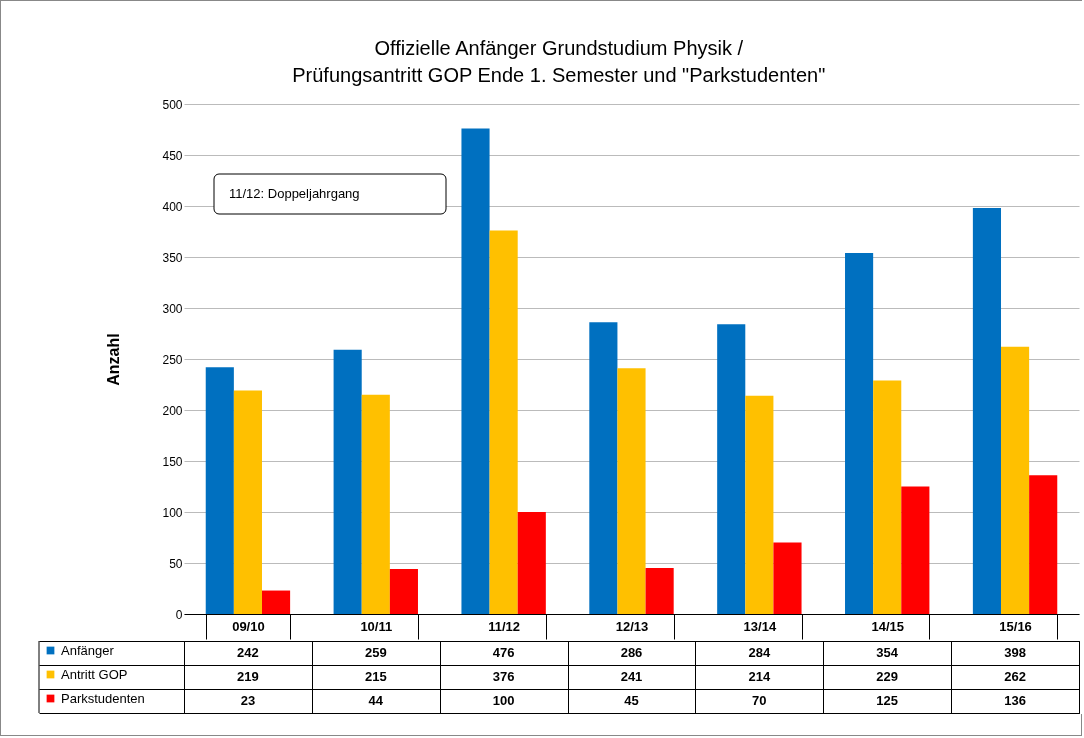 The height and width of the screenshot is (738, 1084). I want to click on y-tick-label: 0, so click(179, 614).